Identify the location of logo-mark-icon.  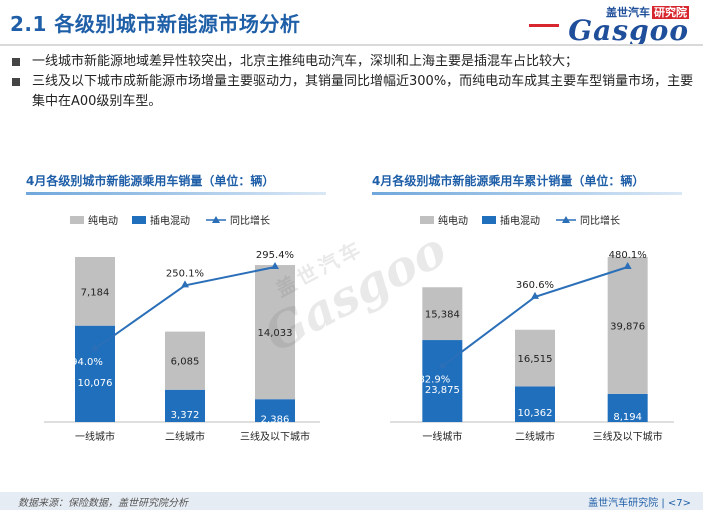
(544, 25).